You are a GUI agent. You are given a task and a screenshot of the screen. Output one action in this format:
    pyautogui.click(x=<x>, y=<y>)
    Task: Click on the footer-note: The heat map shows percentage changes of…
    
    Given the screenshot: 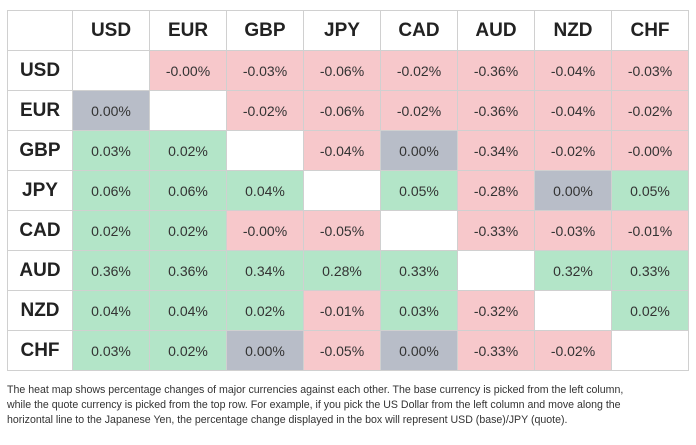 What is the action you would take?
    pyautogui.click(x=350, y=405)
    